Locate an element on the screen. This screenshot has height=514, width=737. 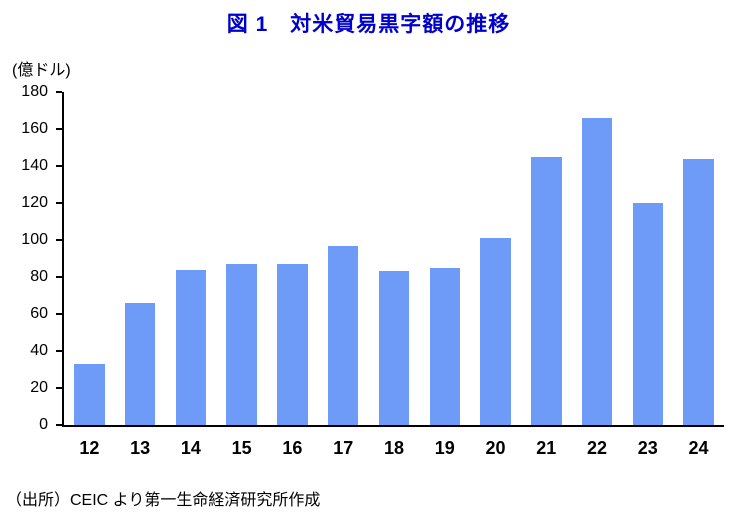
x-tick-label: 13 is located at coordinates (140, 448).